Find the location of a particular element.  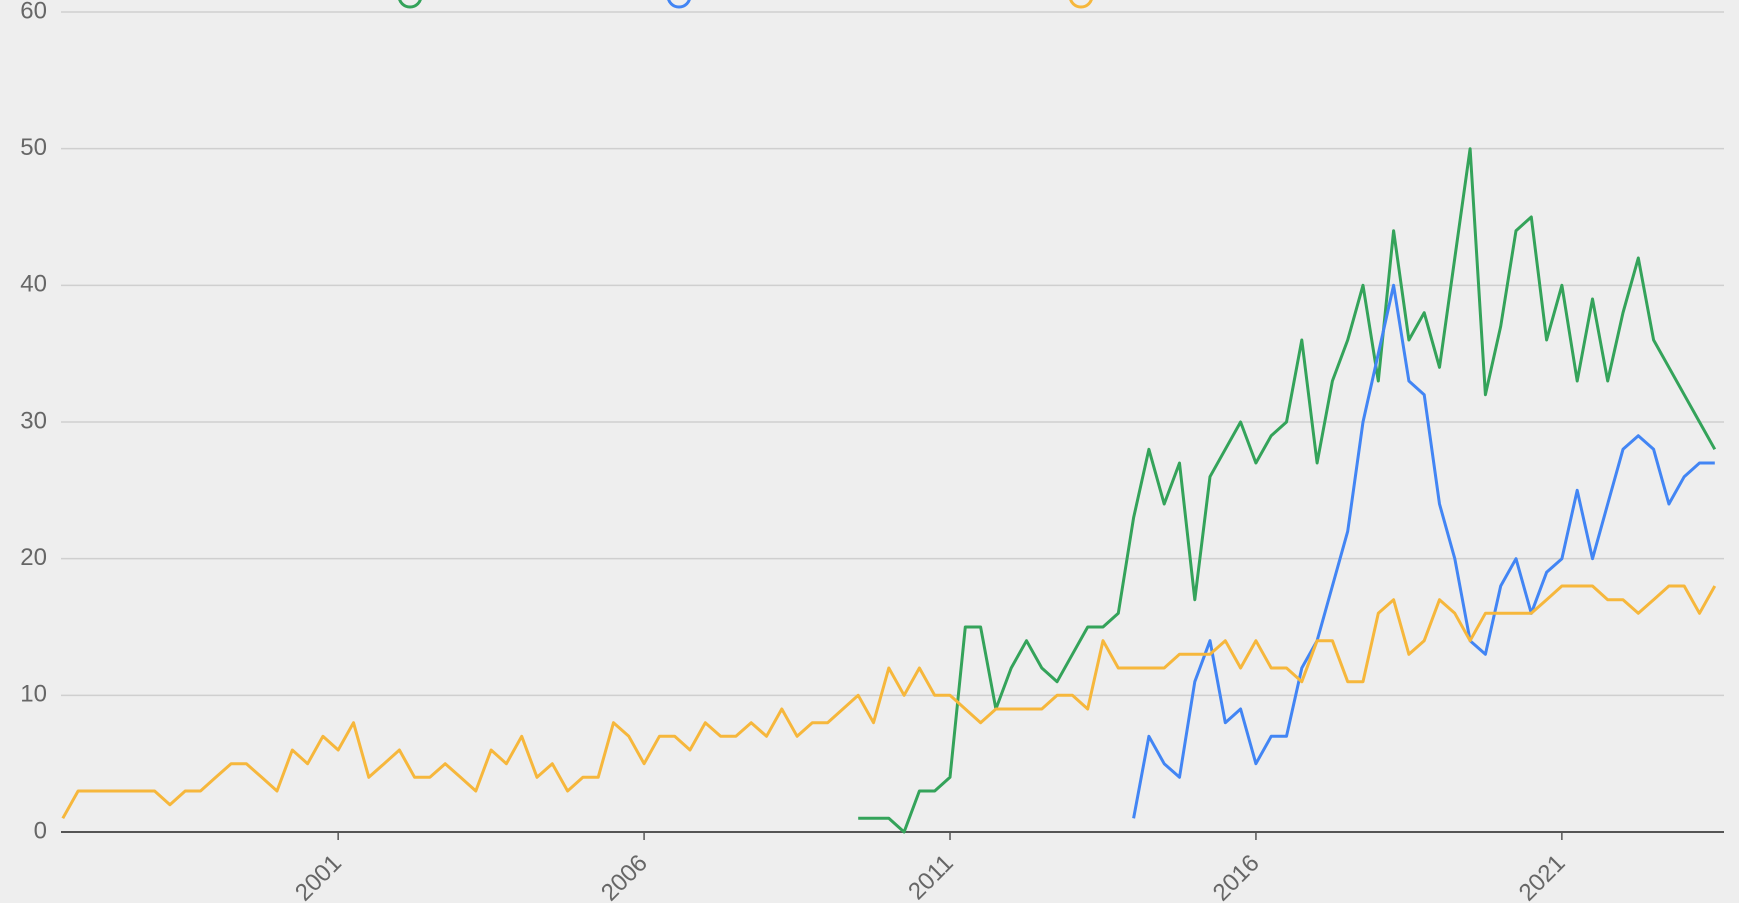

y-tick-label: 30 is located at coordinates (33, 420).